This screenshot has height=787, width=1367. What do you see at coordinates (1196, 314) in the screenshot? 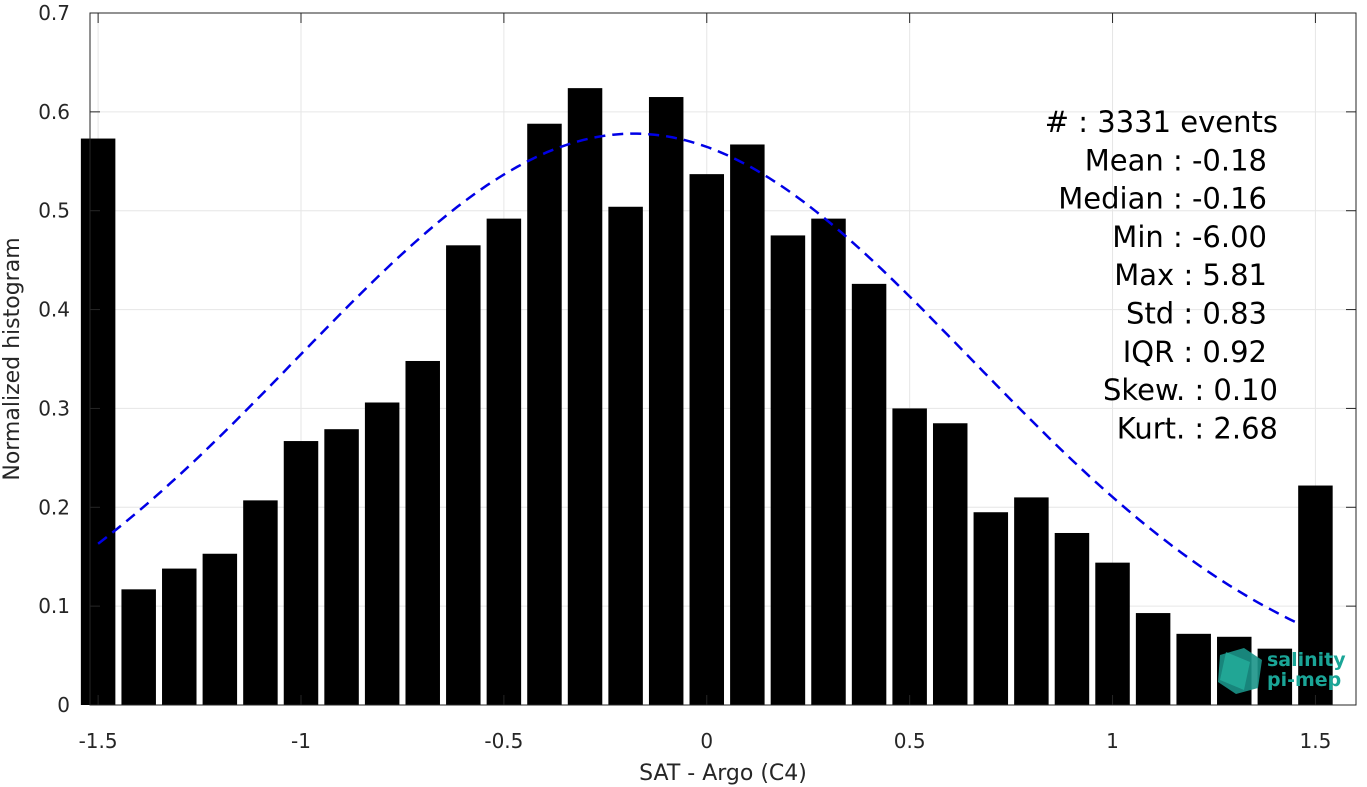
I see `stat-line: Std : 0.83` at bounding box center [1196, 314].